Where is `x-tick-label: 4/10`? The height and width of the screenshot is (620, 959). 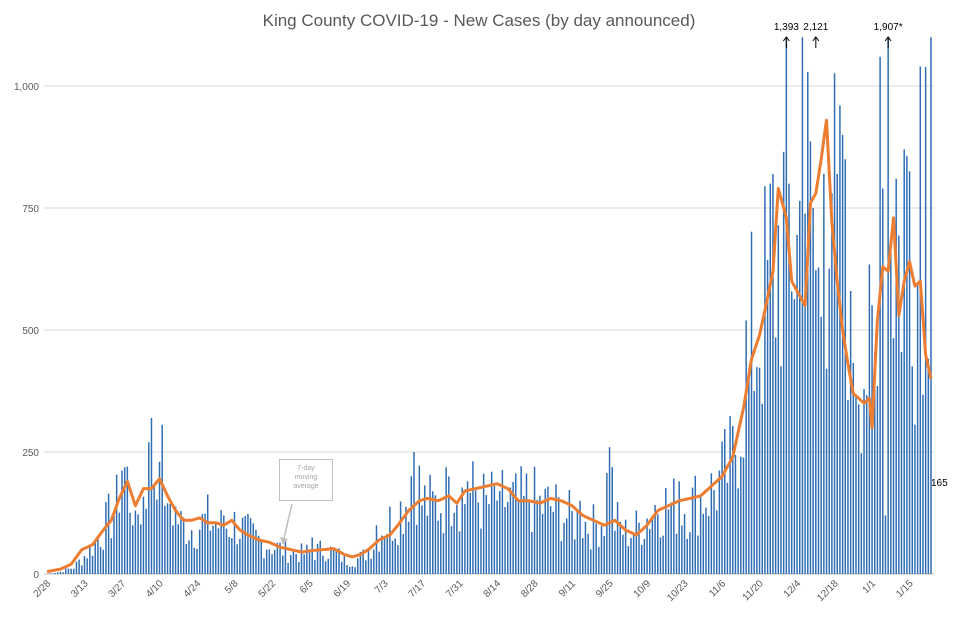 x-tick-label: 4/10 is located at coordinates (155, 589).